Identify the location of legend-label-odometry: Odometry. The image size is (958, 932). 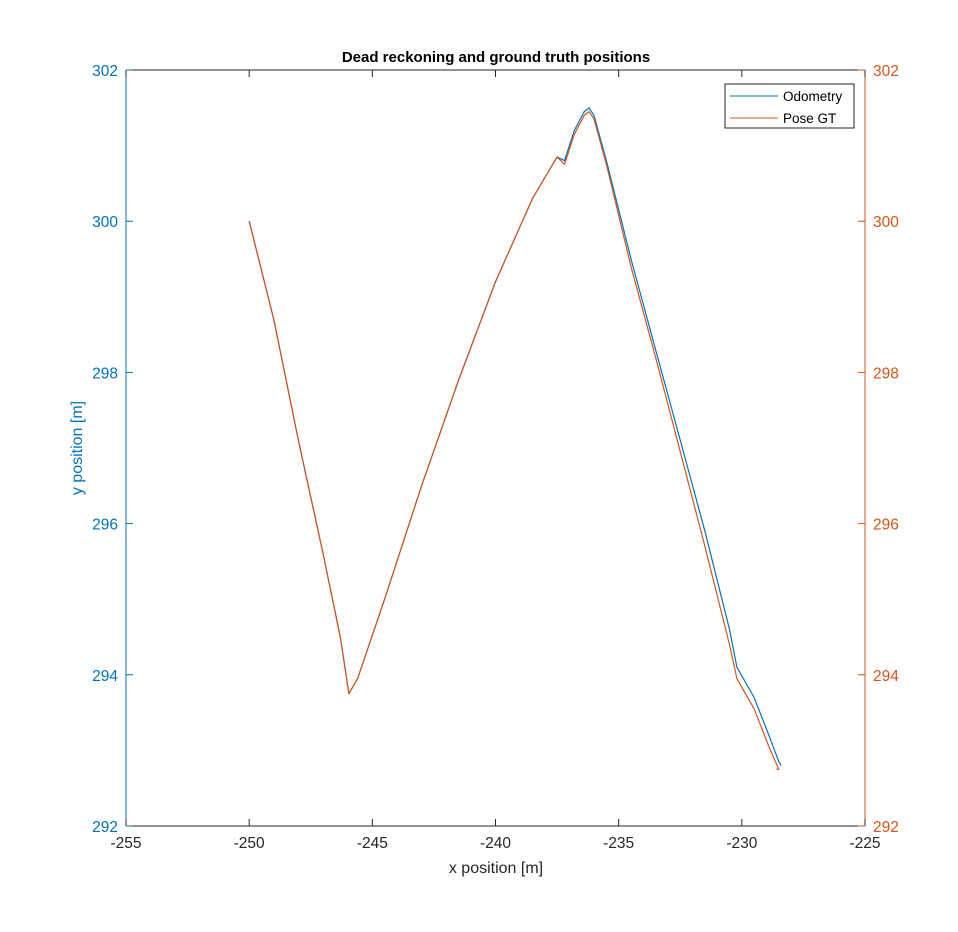
(813, 96).